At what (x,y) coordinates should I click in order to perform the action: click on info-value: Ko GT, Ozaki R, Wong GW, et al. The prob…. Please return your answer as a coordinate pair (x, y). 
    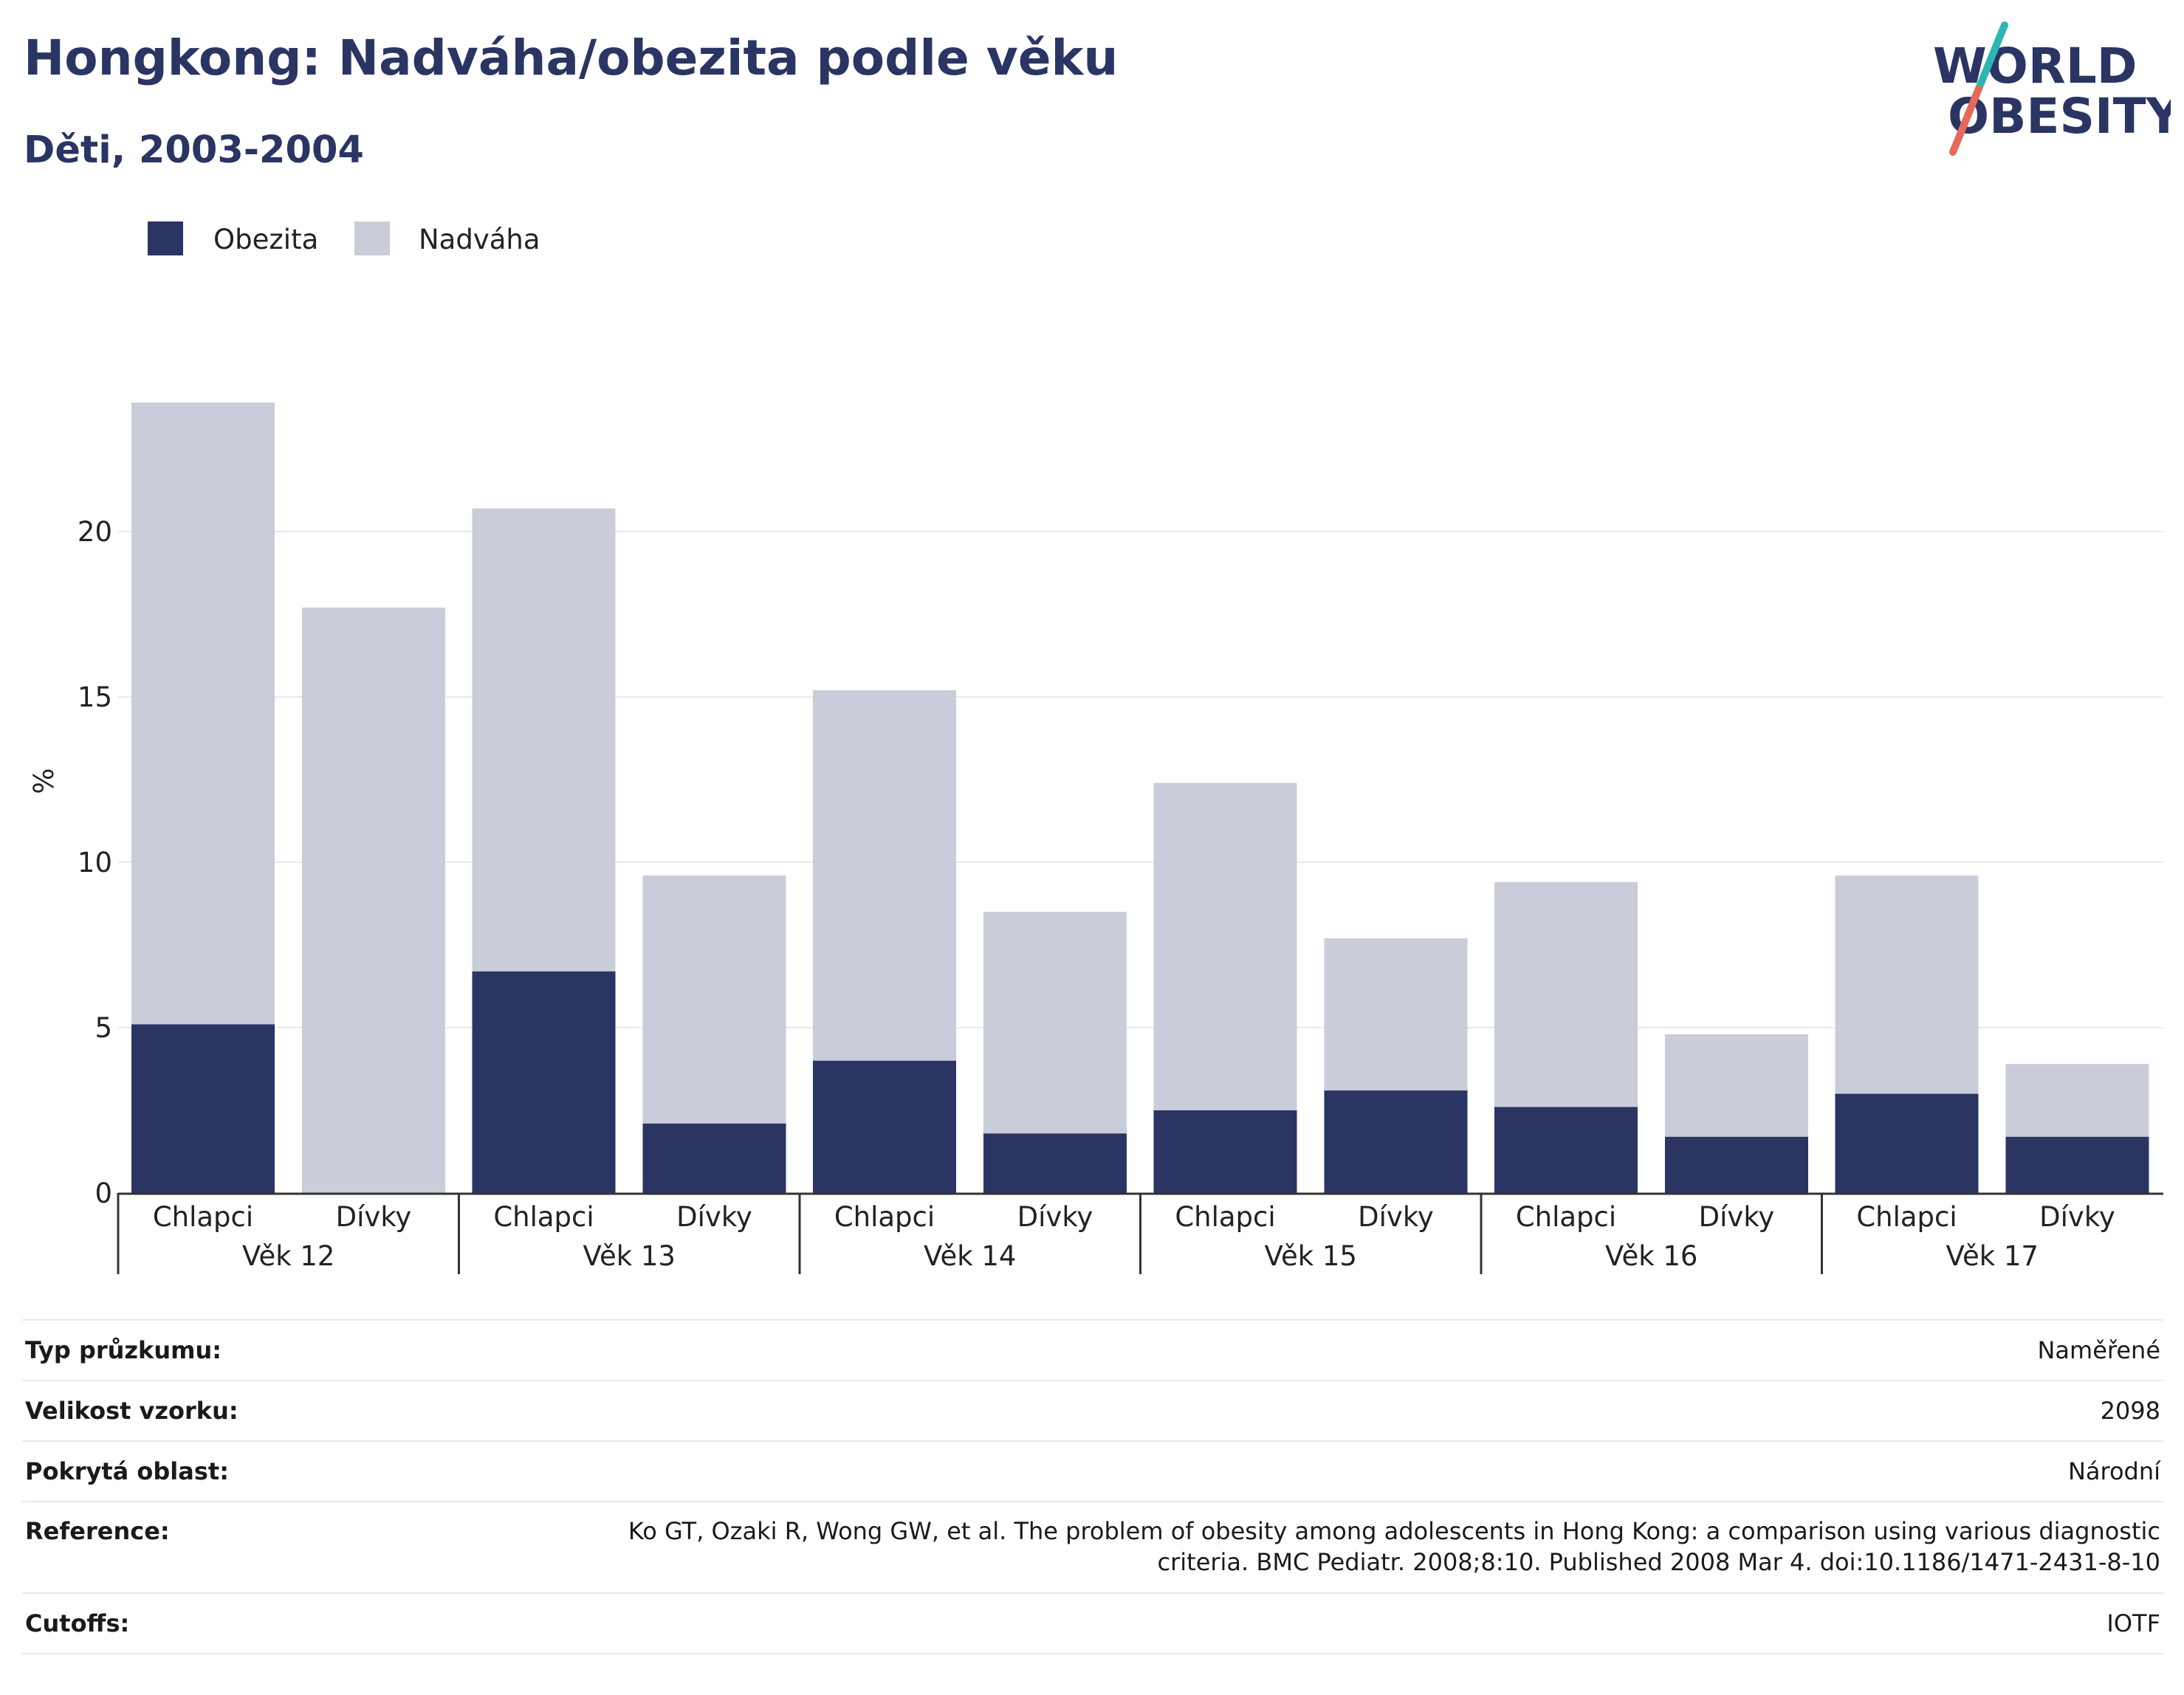
    Looking at the image, I should click on (1317, 1548).